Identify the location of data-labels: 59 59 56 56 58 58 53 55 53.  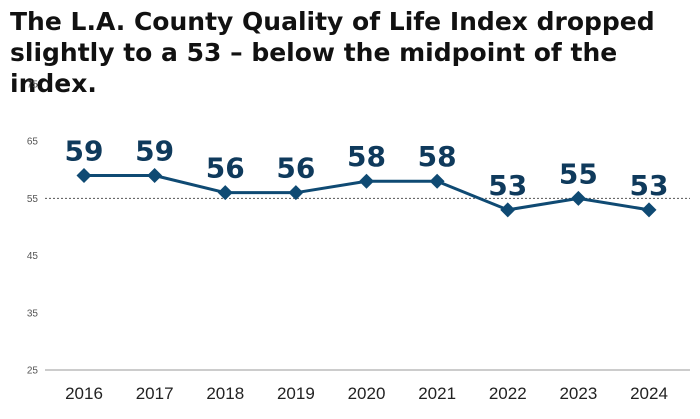
(367, 168).